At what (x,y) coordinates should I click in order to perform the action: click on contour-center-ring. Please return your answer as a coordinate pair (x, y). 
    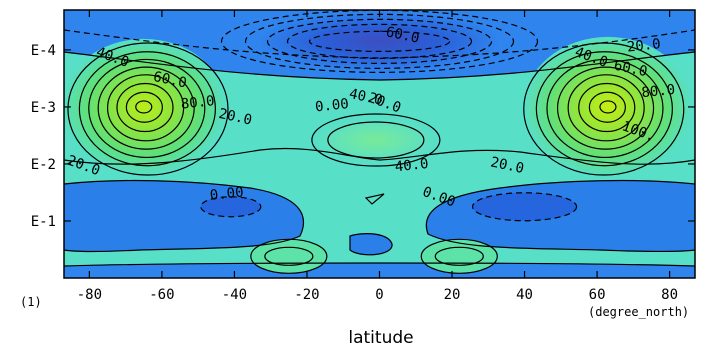
    Looking at the image, I should click on (376, 140).